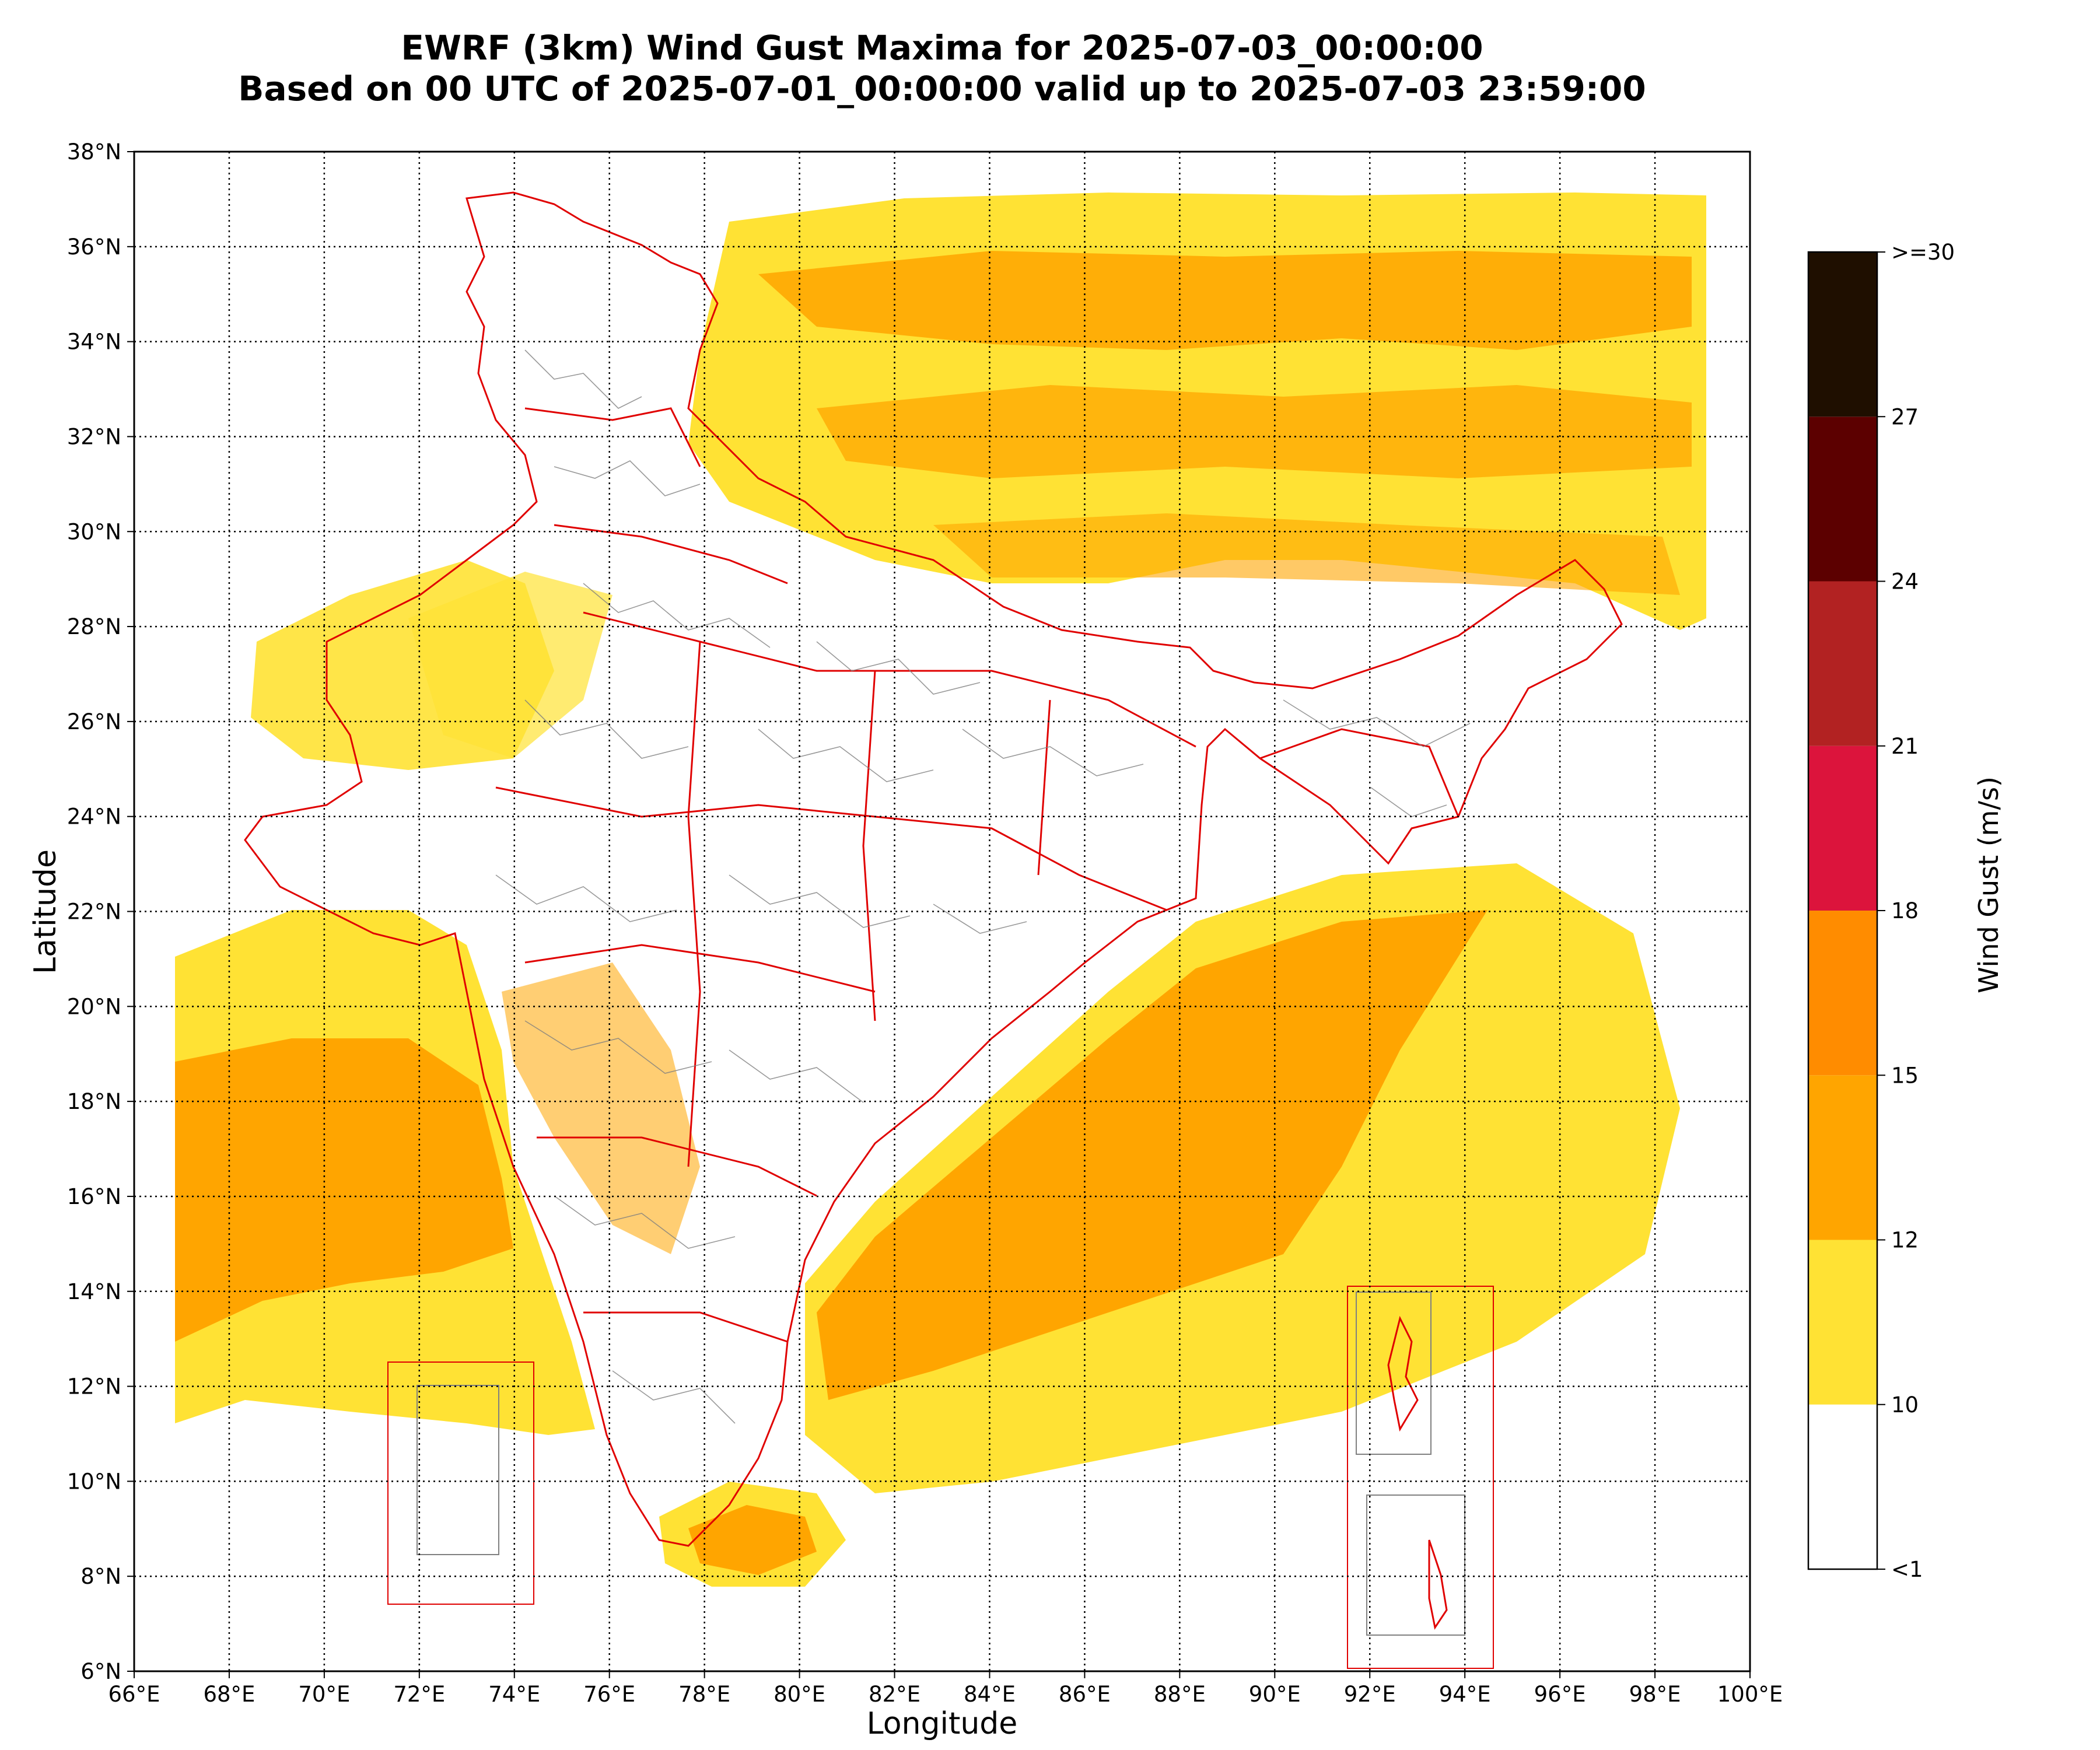 This screenshot has height=1750, width=2100. What do you see at coordinates (895, 1694) in the screenshot?
I see `lon-tick-label: 82°E` at bounding box center [895, 1694].